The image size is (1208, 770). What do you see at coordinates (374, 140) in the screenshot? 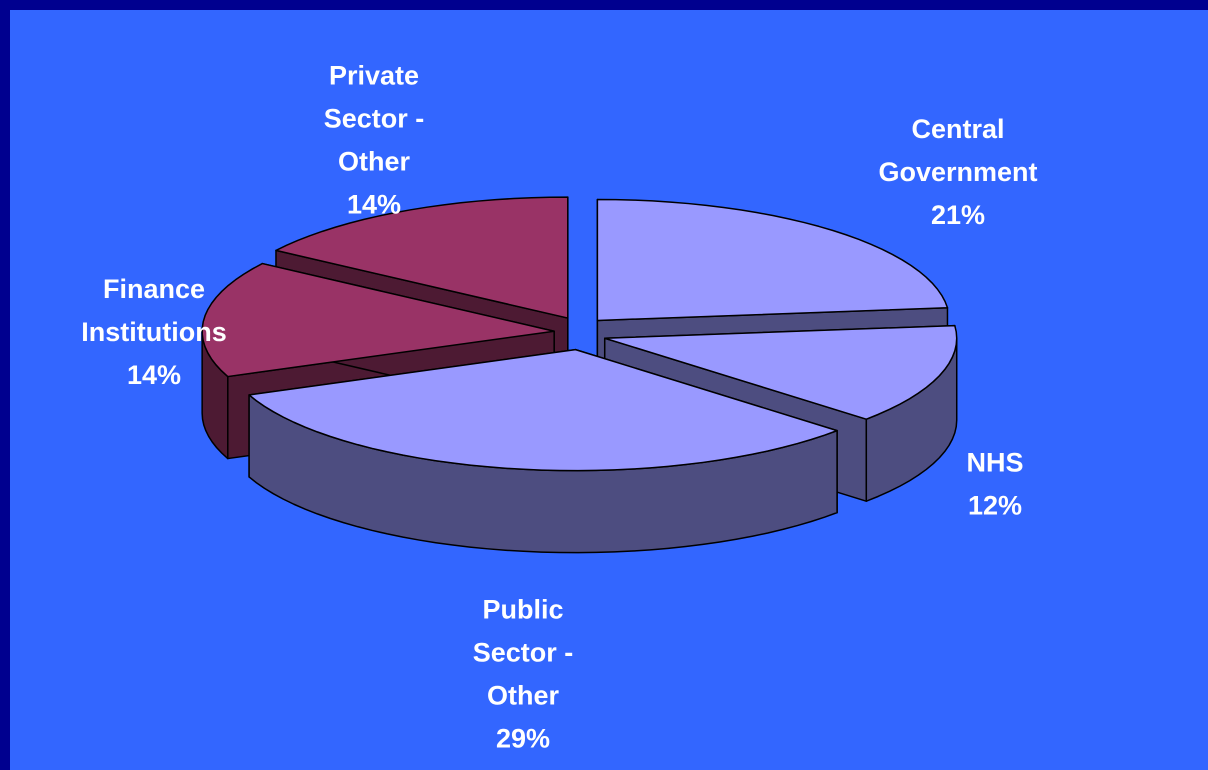
I see `slice-label-4: Private Sector - Other 14%` at bounding box center [374, 140].